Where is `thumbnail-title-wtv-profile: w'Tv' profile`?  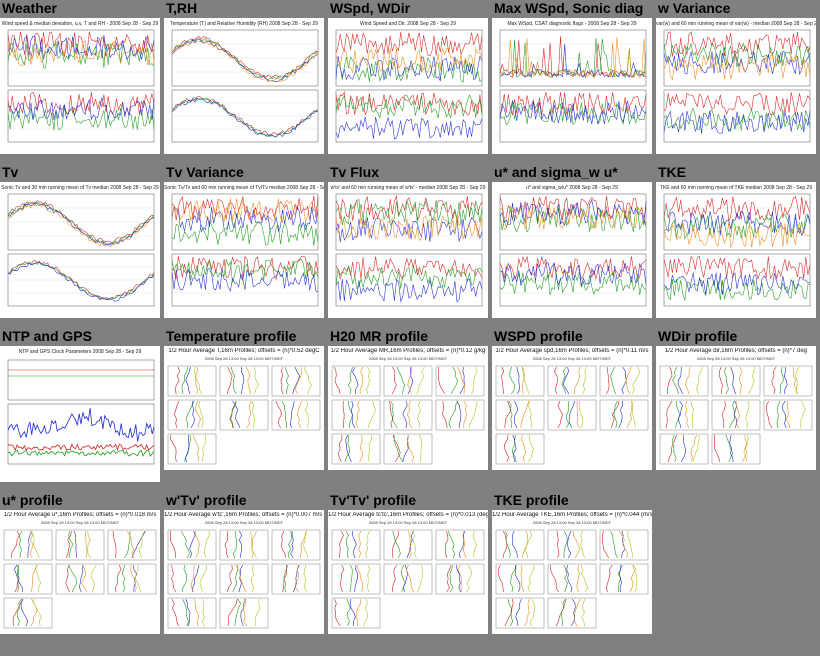 thumbnail-title-wtv-profile: w'Tv' profile is located at coordinates (206, 500).